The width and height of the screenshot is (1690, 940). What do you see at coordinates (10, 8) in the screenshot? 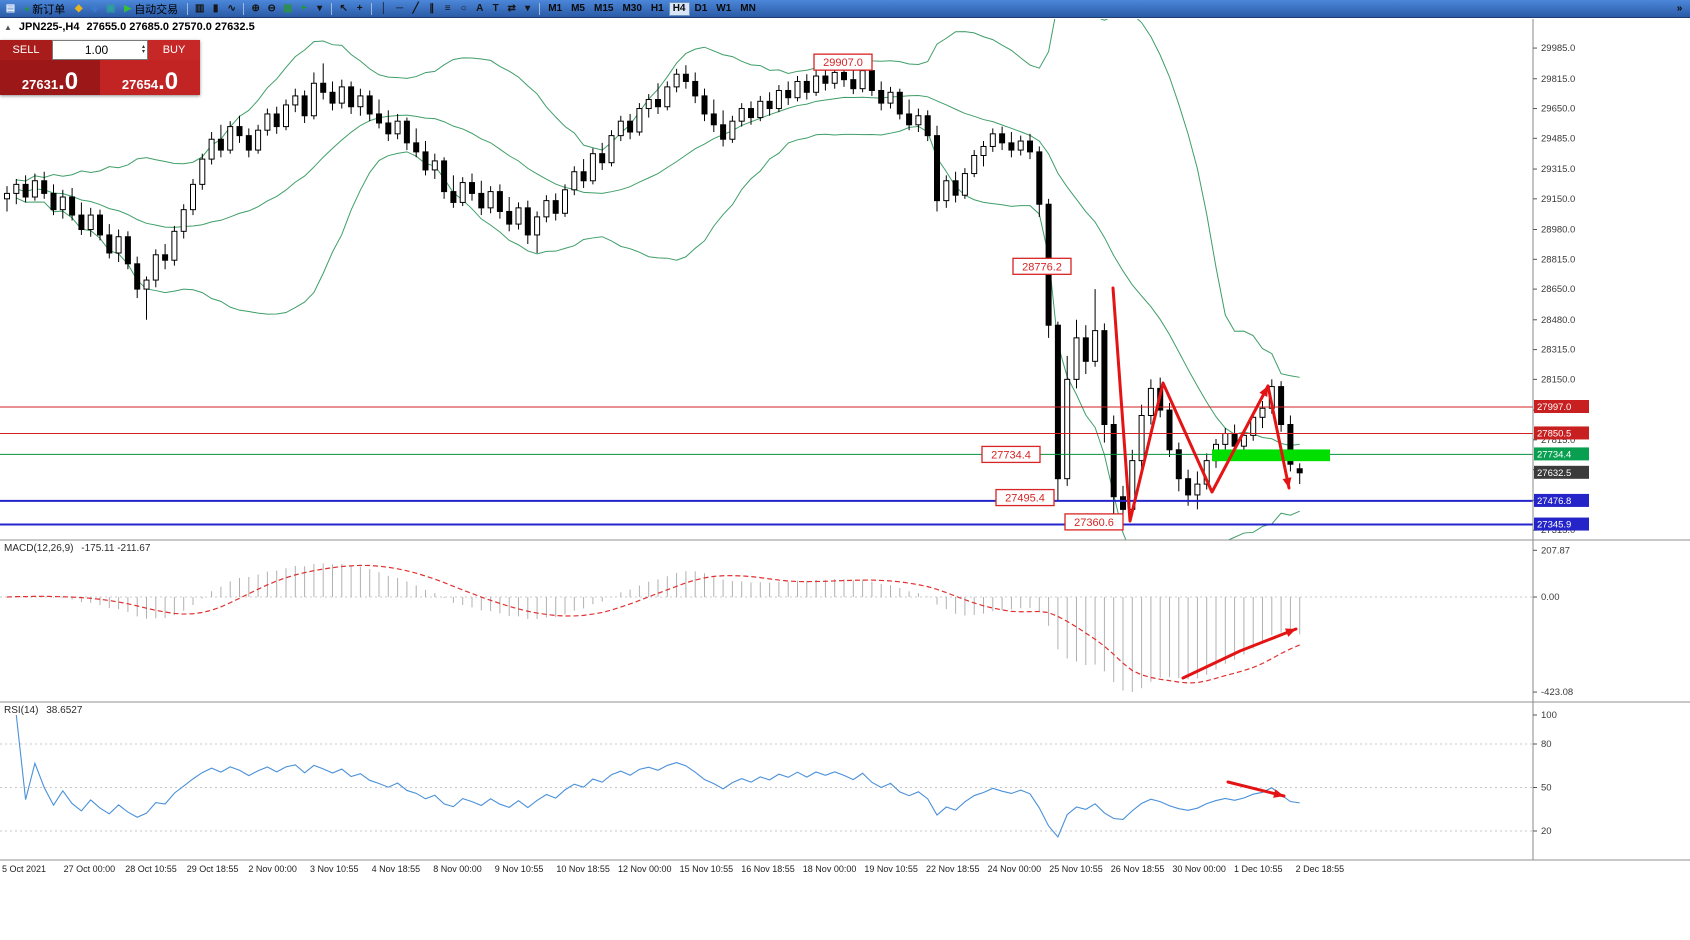
I see `chart-window-icon: ▤` at bounding box center [10, 8].